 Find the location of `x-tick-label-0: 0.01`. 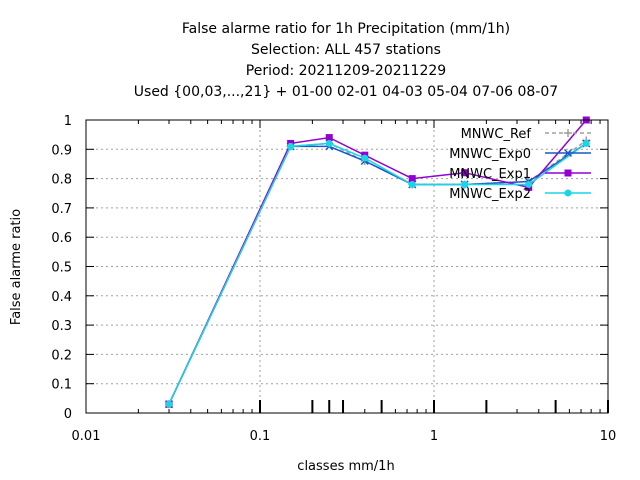

x-tick-label-0: 0.01 is located at coordinates (86, 436).